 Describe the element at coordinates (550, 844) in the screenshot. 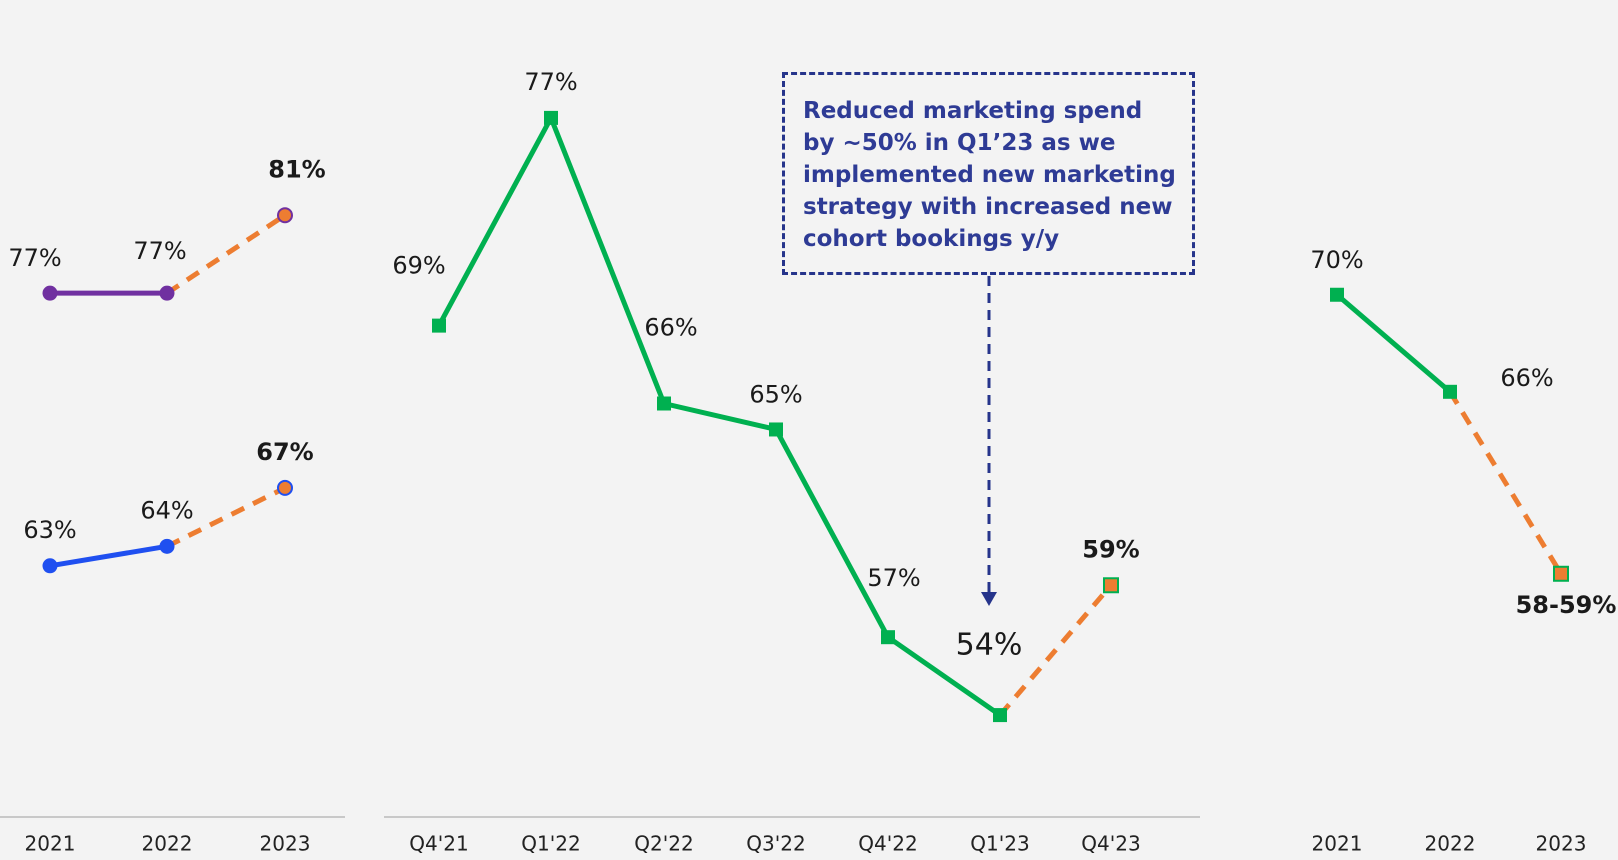

I see `x-tick-label: Q1'22` at that location.